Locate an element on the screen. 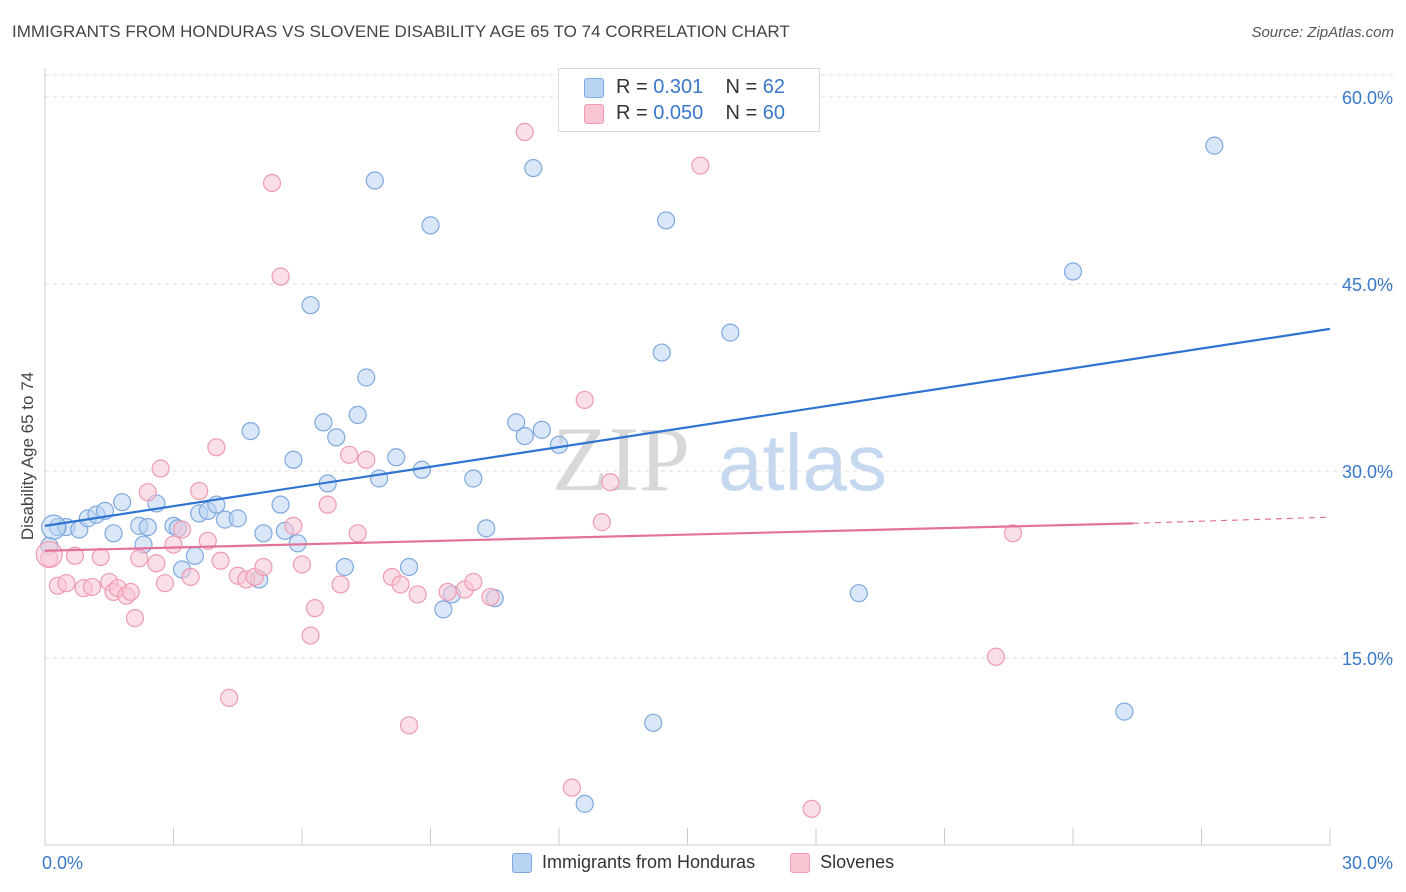  watermark-atlas: atlas is located at coordinates (802, 462).